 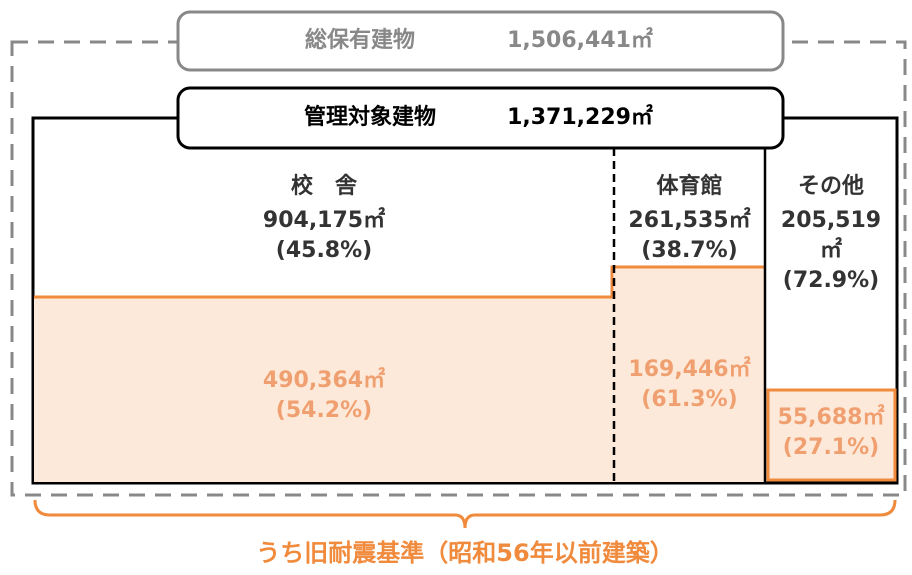 I want to click on section-share: (45.8%), so click(x=324, y=250).